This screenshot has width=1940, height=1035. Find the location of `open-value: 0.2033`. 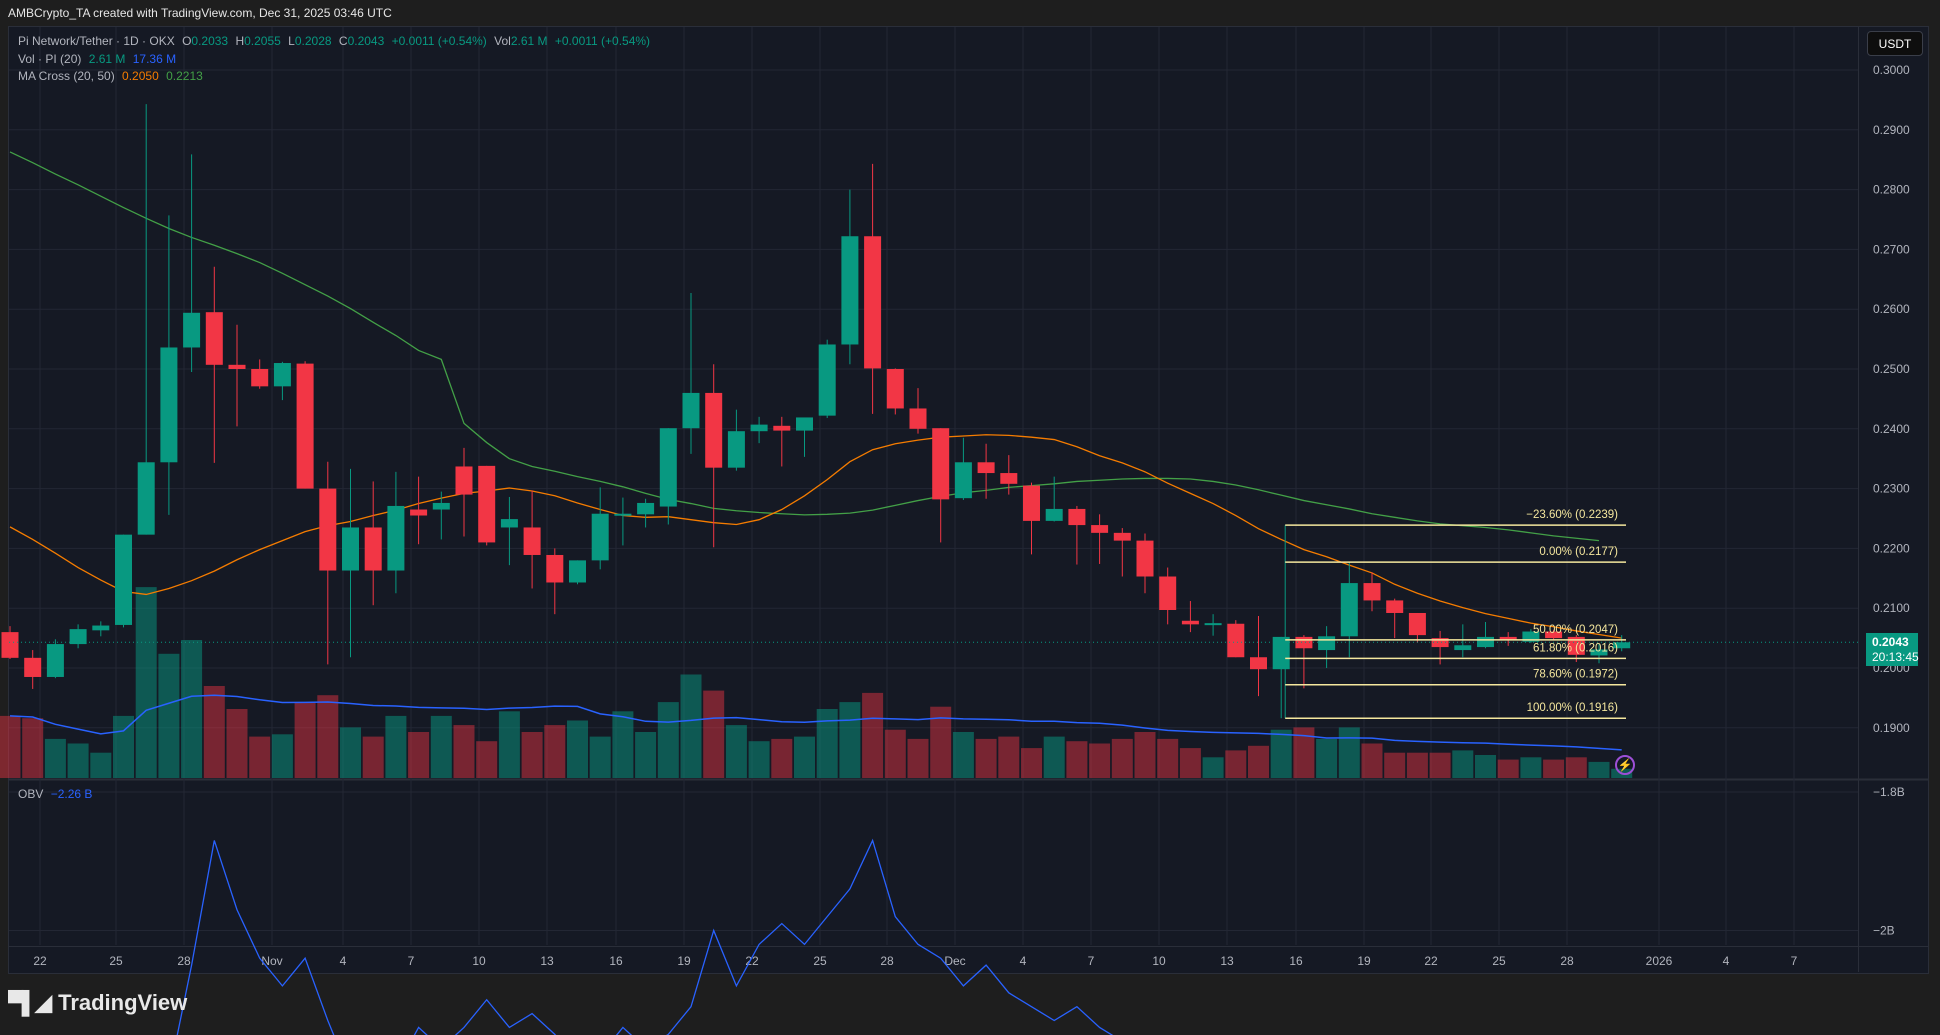

open-value: 0.2033 is located at coordinates (210, 41).